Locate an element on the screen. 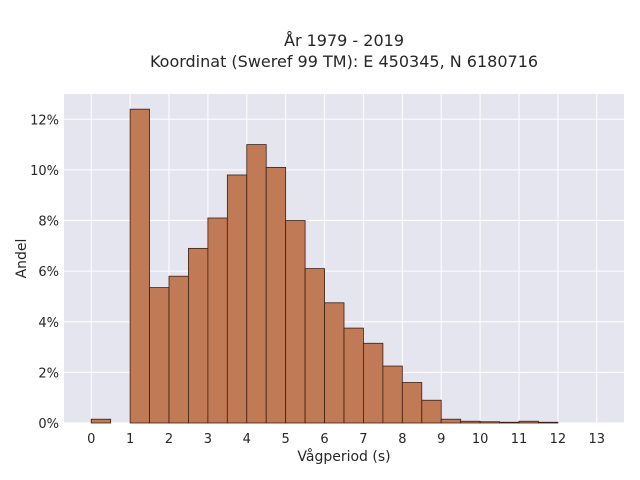  x-axis-label: Vågperiod (s) is located at coordinates (343, 456).